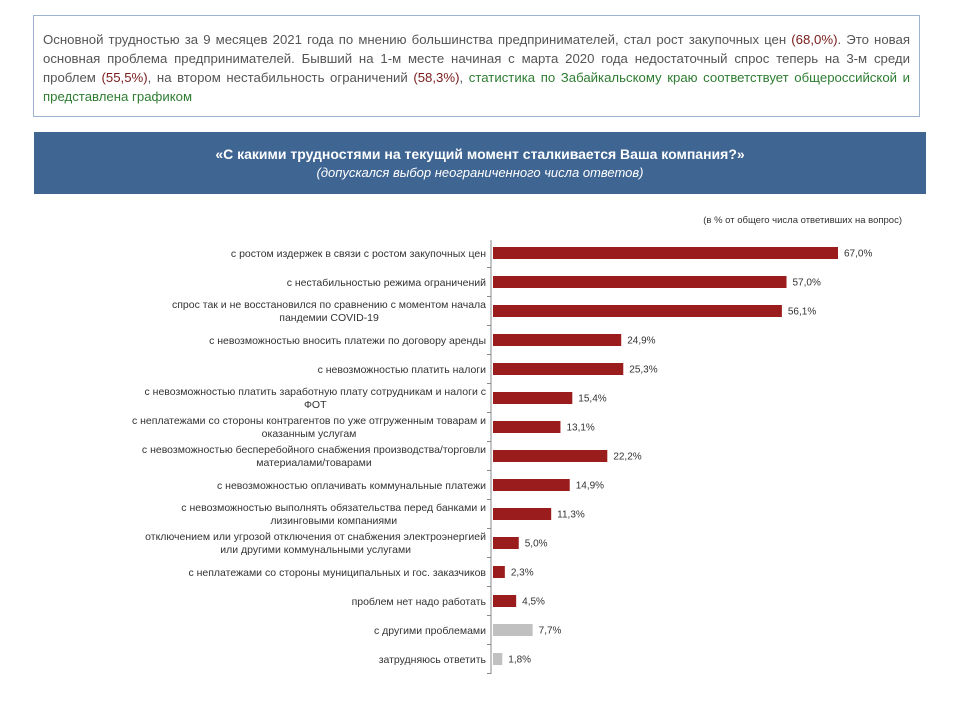 The width and height of the screenshot is (960, 720). I want to click on intro-text-part: (58,3%), so click(436, 77).